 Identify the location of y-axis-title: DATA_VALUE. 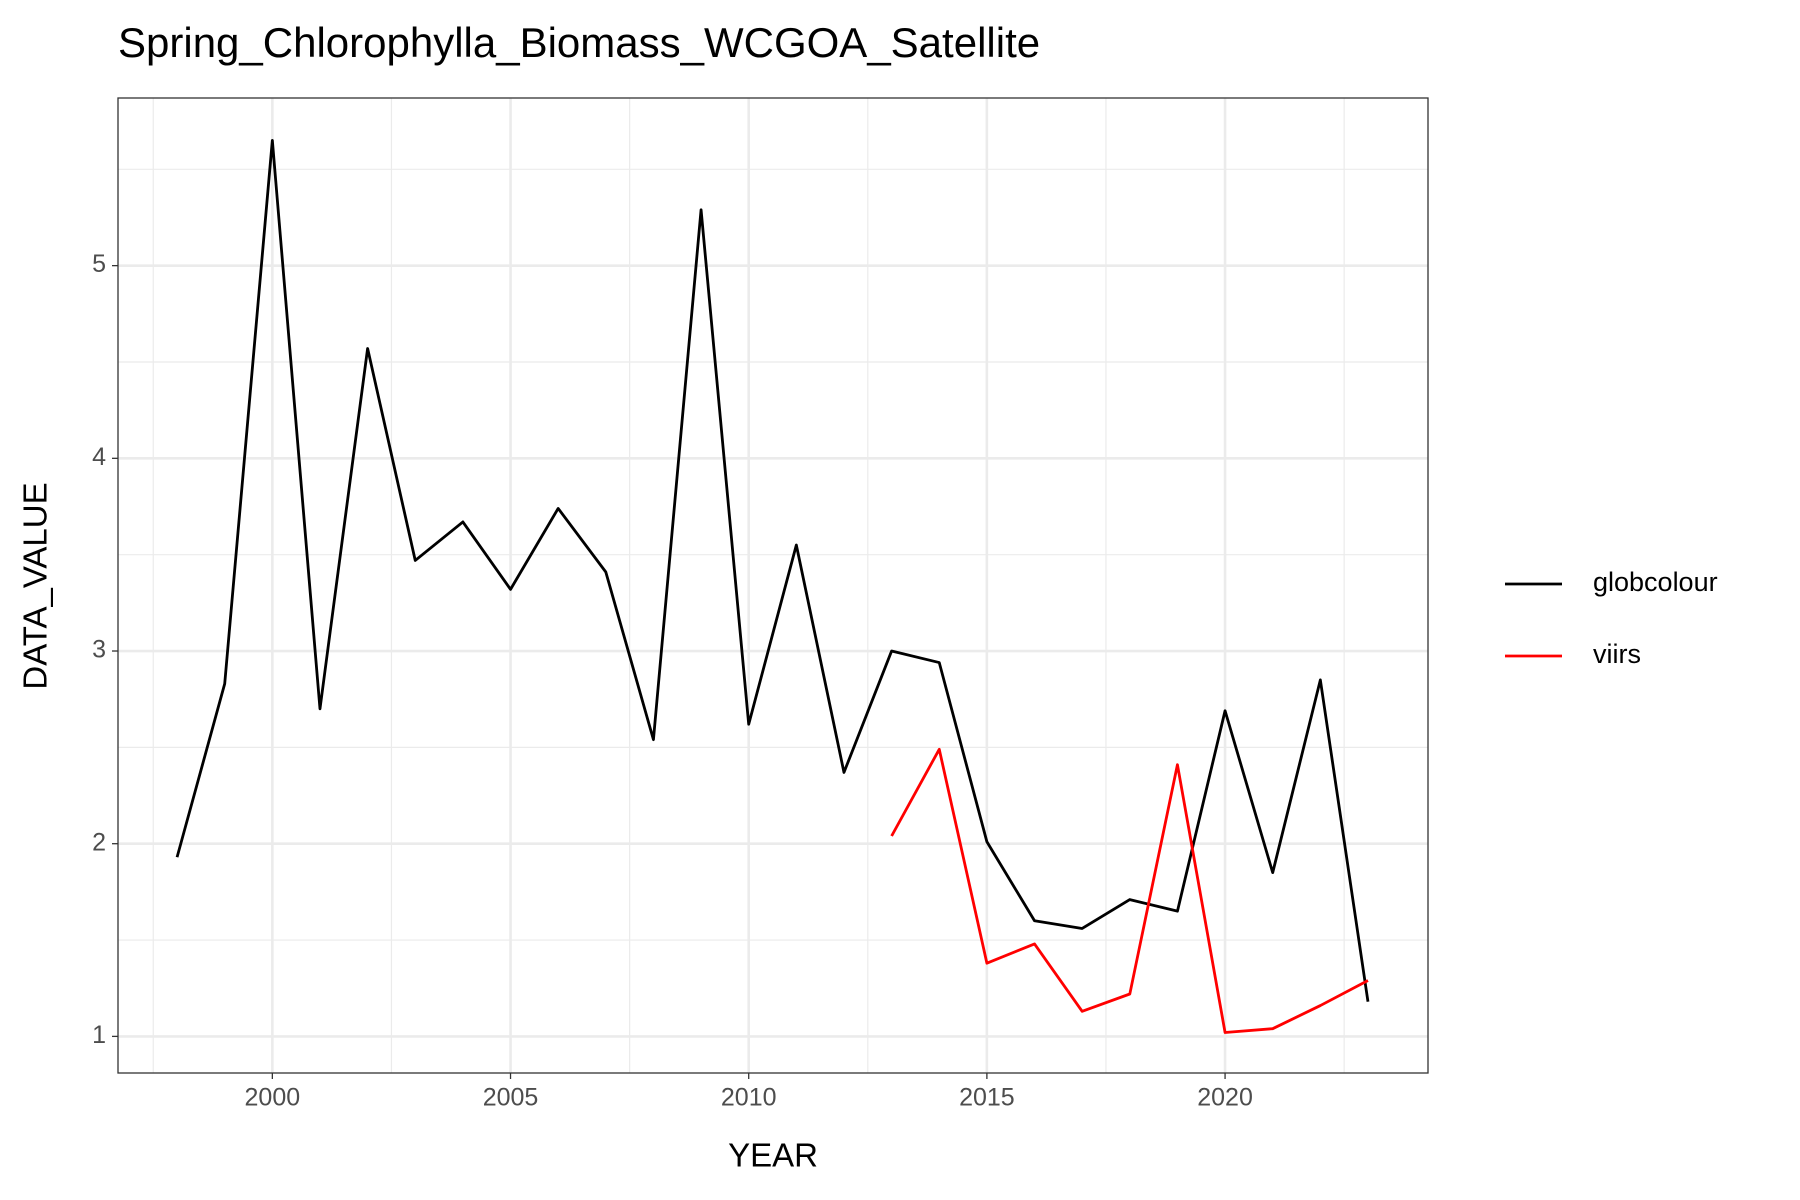
(35, 585).